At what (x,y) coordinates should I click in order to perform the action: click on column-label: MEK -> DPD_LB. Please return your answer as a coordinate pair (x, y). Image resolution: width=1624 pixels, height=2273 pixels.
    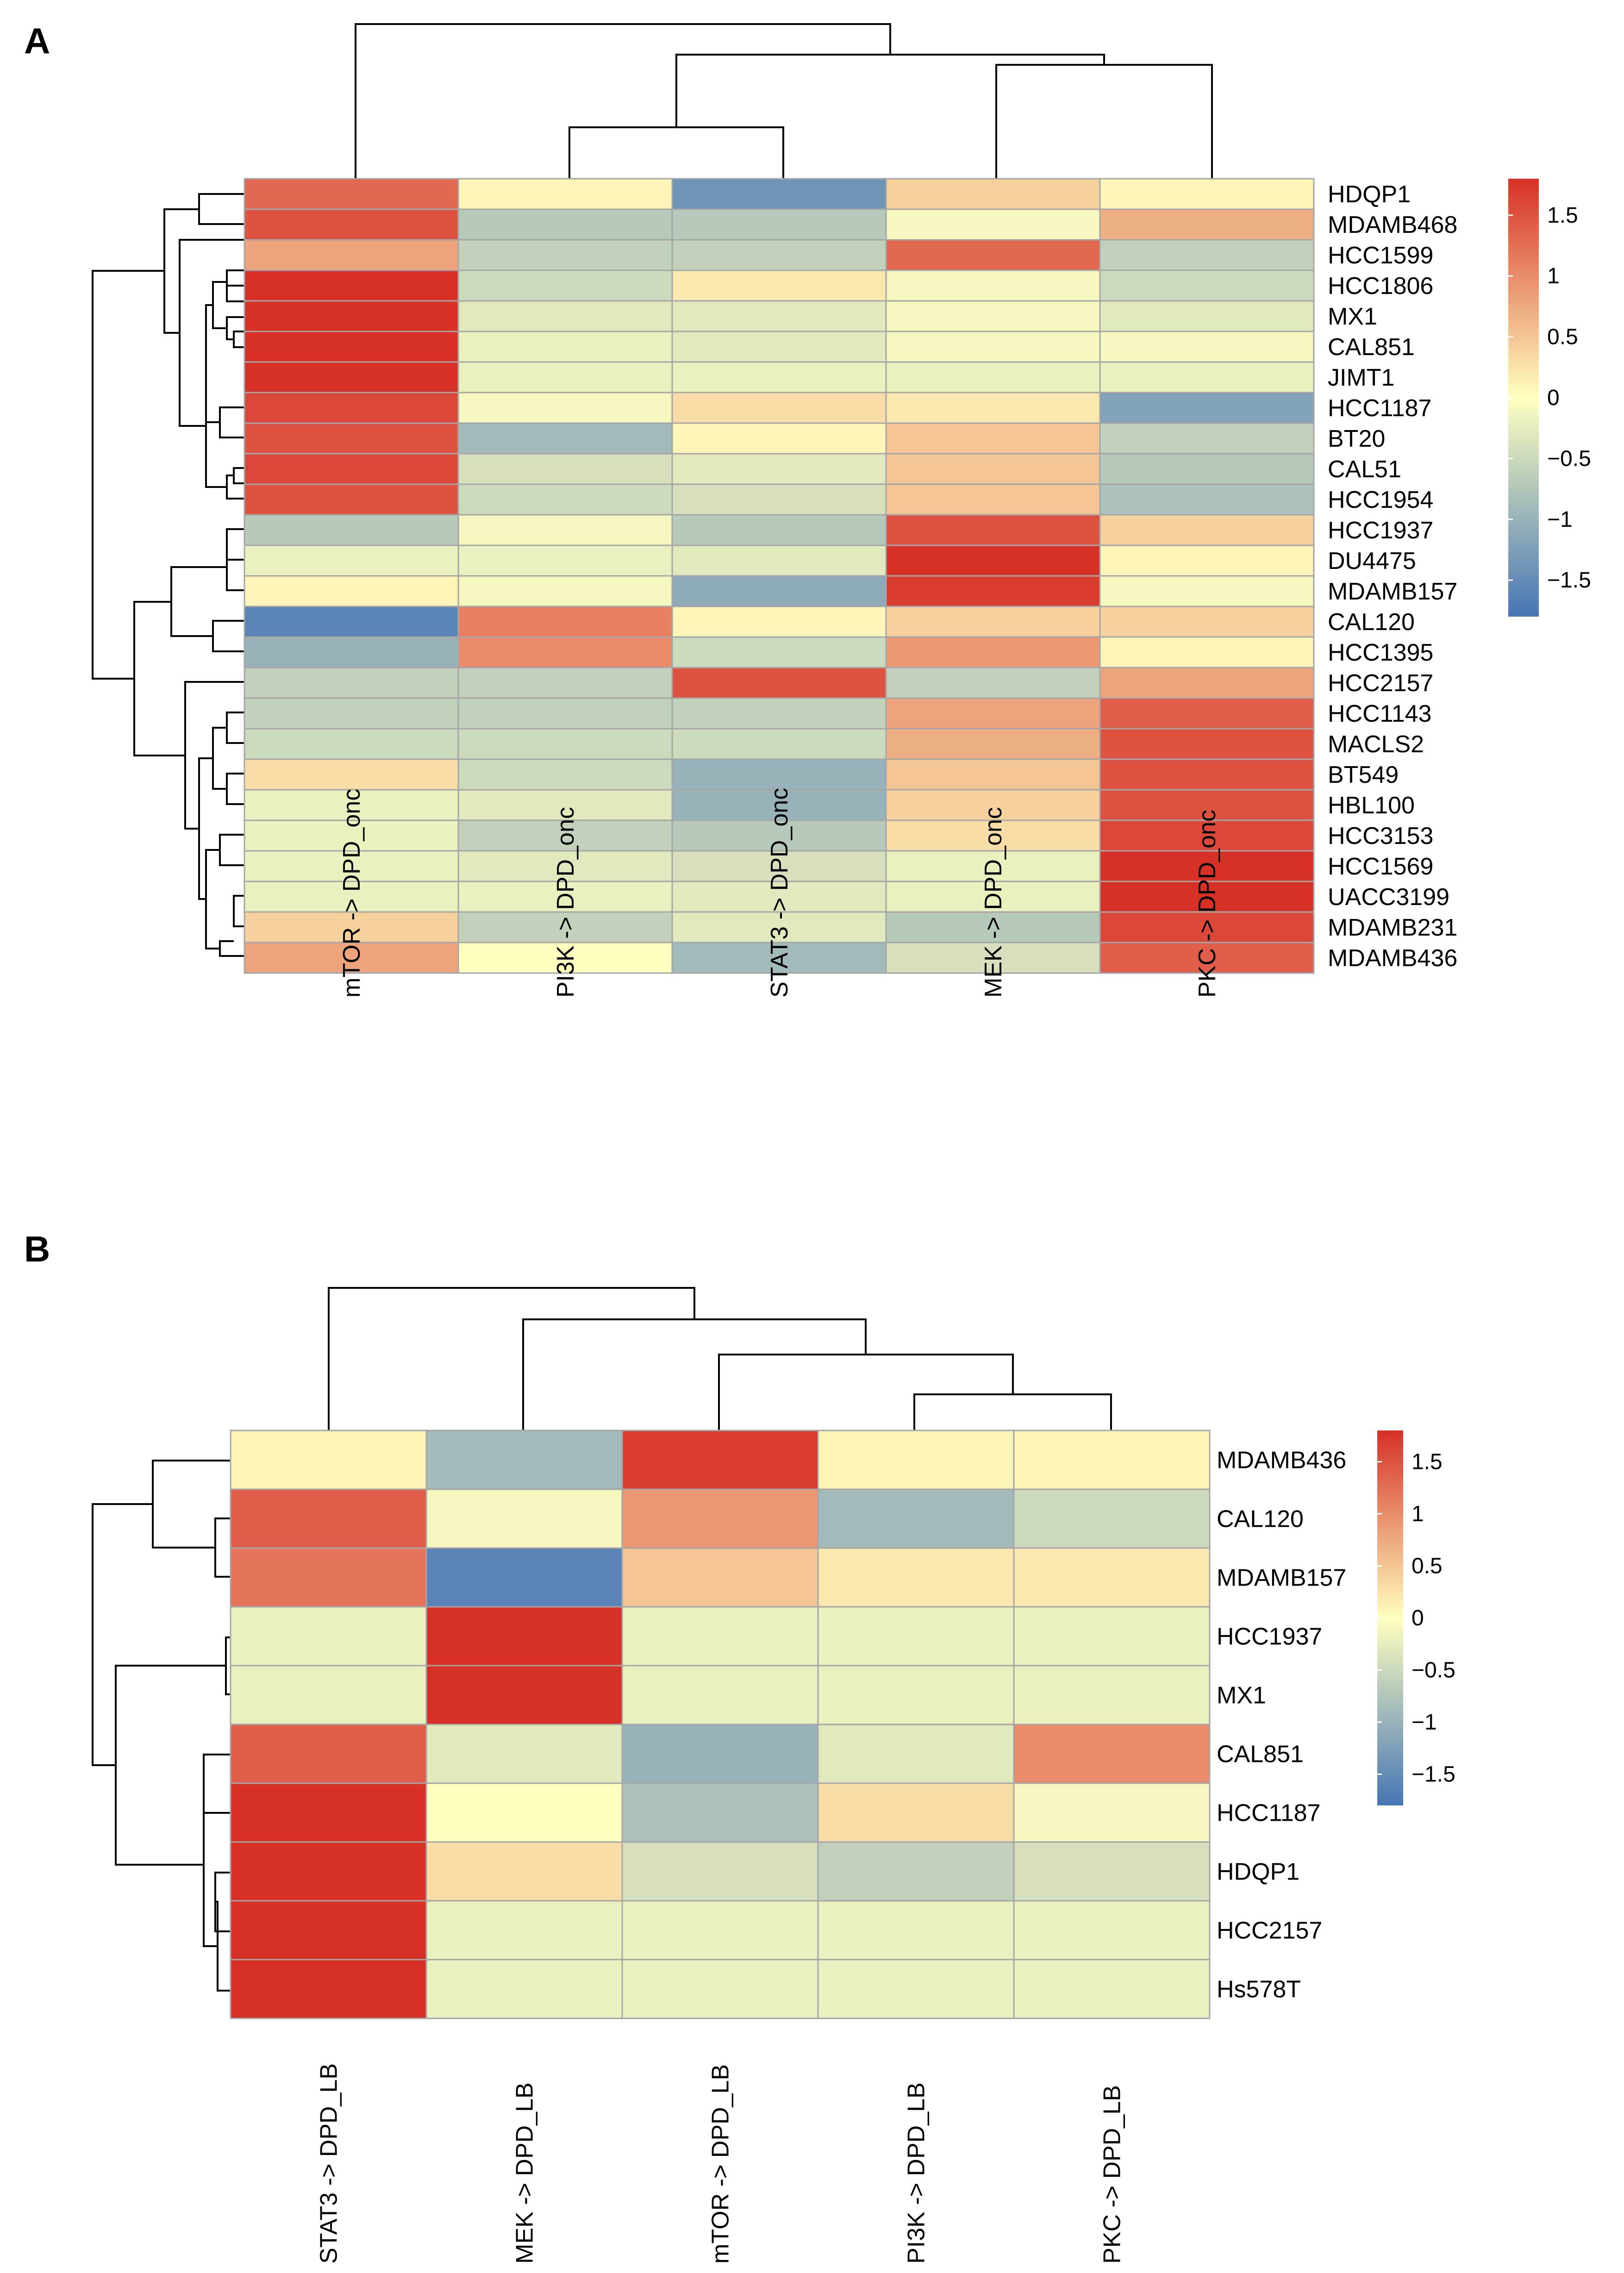
    Looking at the image, I should click on (525, 2173).